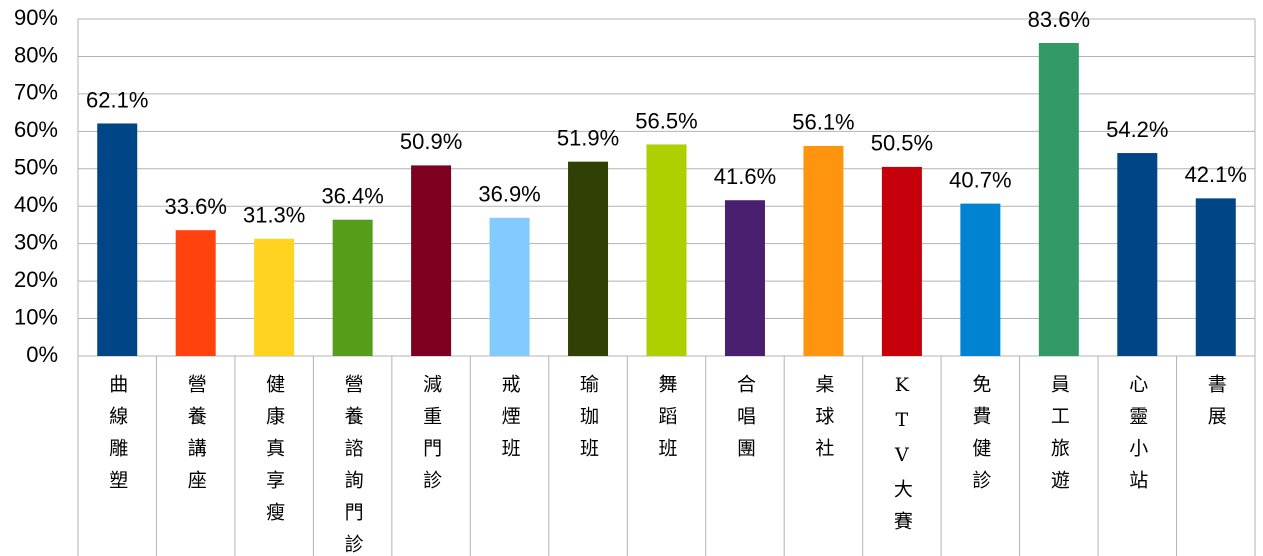 The image size is (1263, 556). I want to click on y-tick-label: 20%, so click(36, 279).